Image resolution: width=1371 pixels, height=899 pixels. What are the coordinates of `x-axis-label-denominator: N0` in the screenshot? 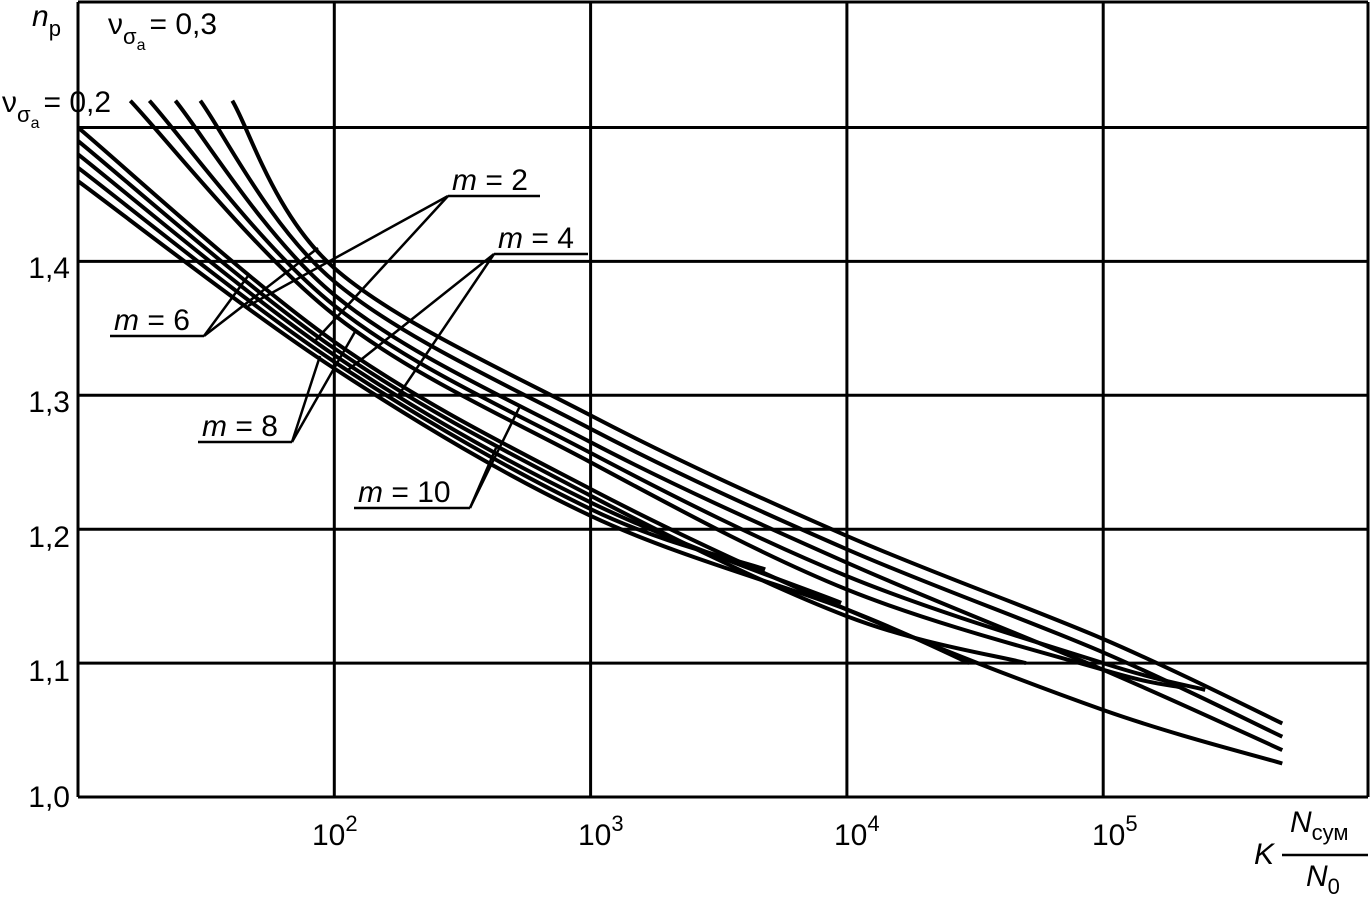 It's located at (1323, 879).